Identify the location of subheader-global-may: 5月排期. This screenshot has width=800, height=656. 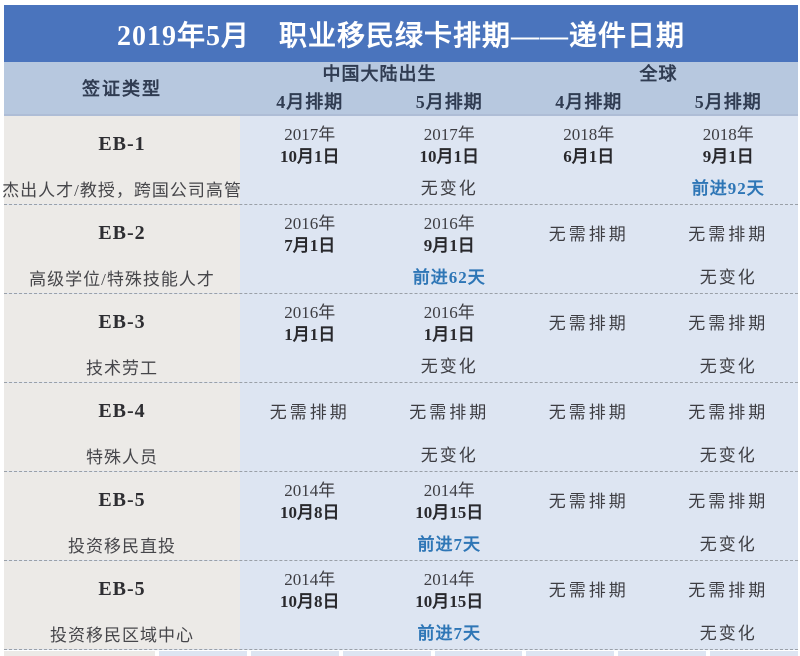
(728, 101).